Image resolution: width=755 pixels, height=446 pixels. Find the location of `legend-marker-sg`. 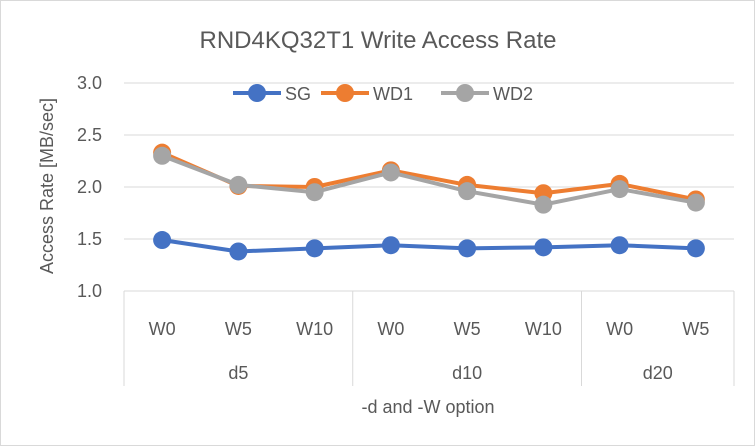

legend-marker-sg is located at coordinates (257, 93).